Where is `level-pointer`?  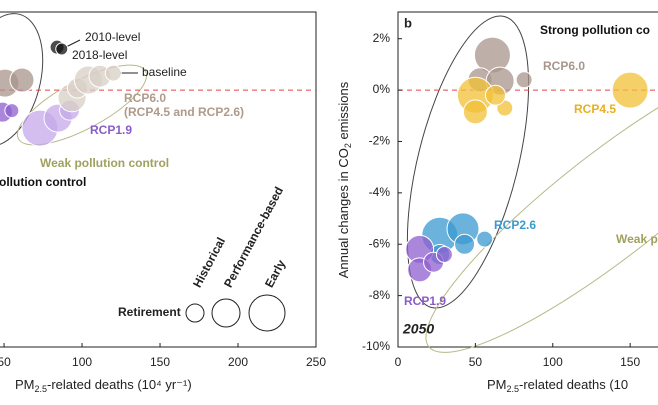 level-pointer is located at coordinates (73, 43).